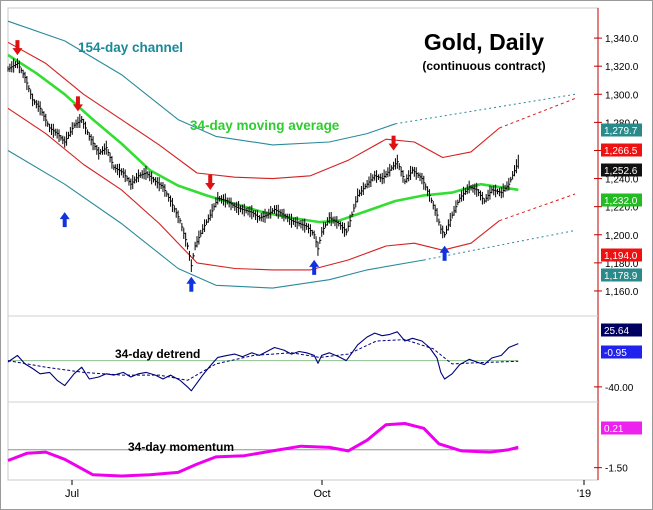  I want to click on price-y-tick-label-6: 1,220.0, so click(622, 208).